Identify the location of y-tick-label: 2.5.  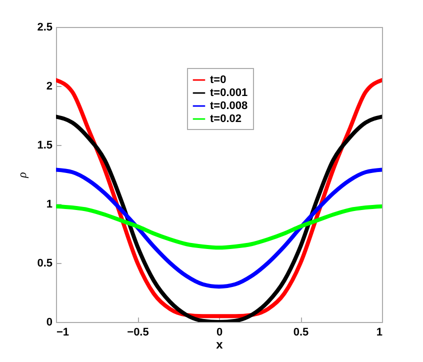
(44, 28).